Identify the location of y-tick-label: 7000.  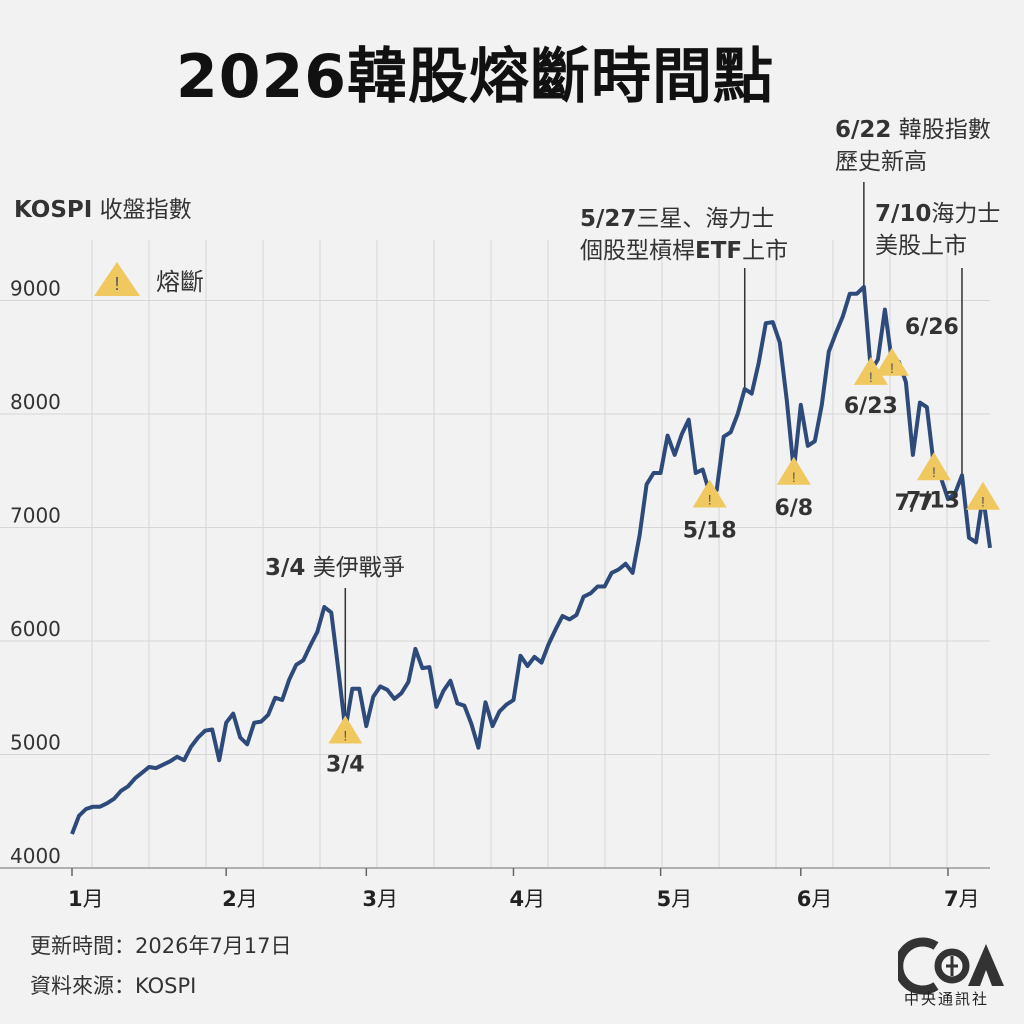
(35, 516).